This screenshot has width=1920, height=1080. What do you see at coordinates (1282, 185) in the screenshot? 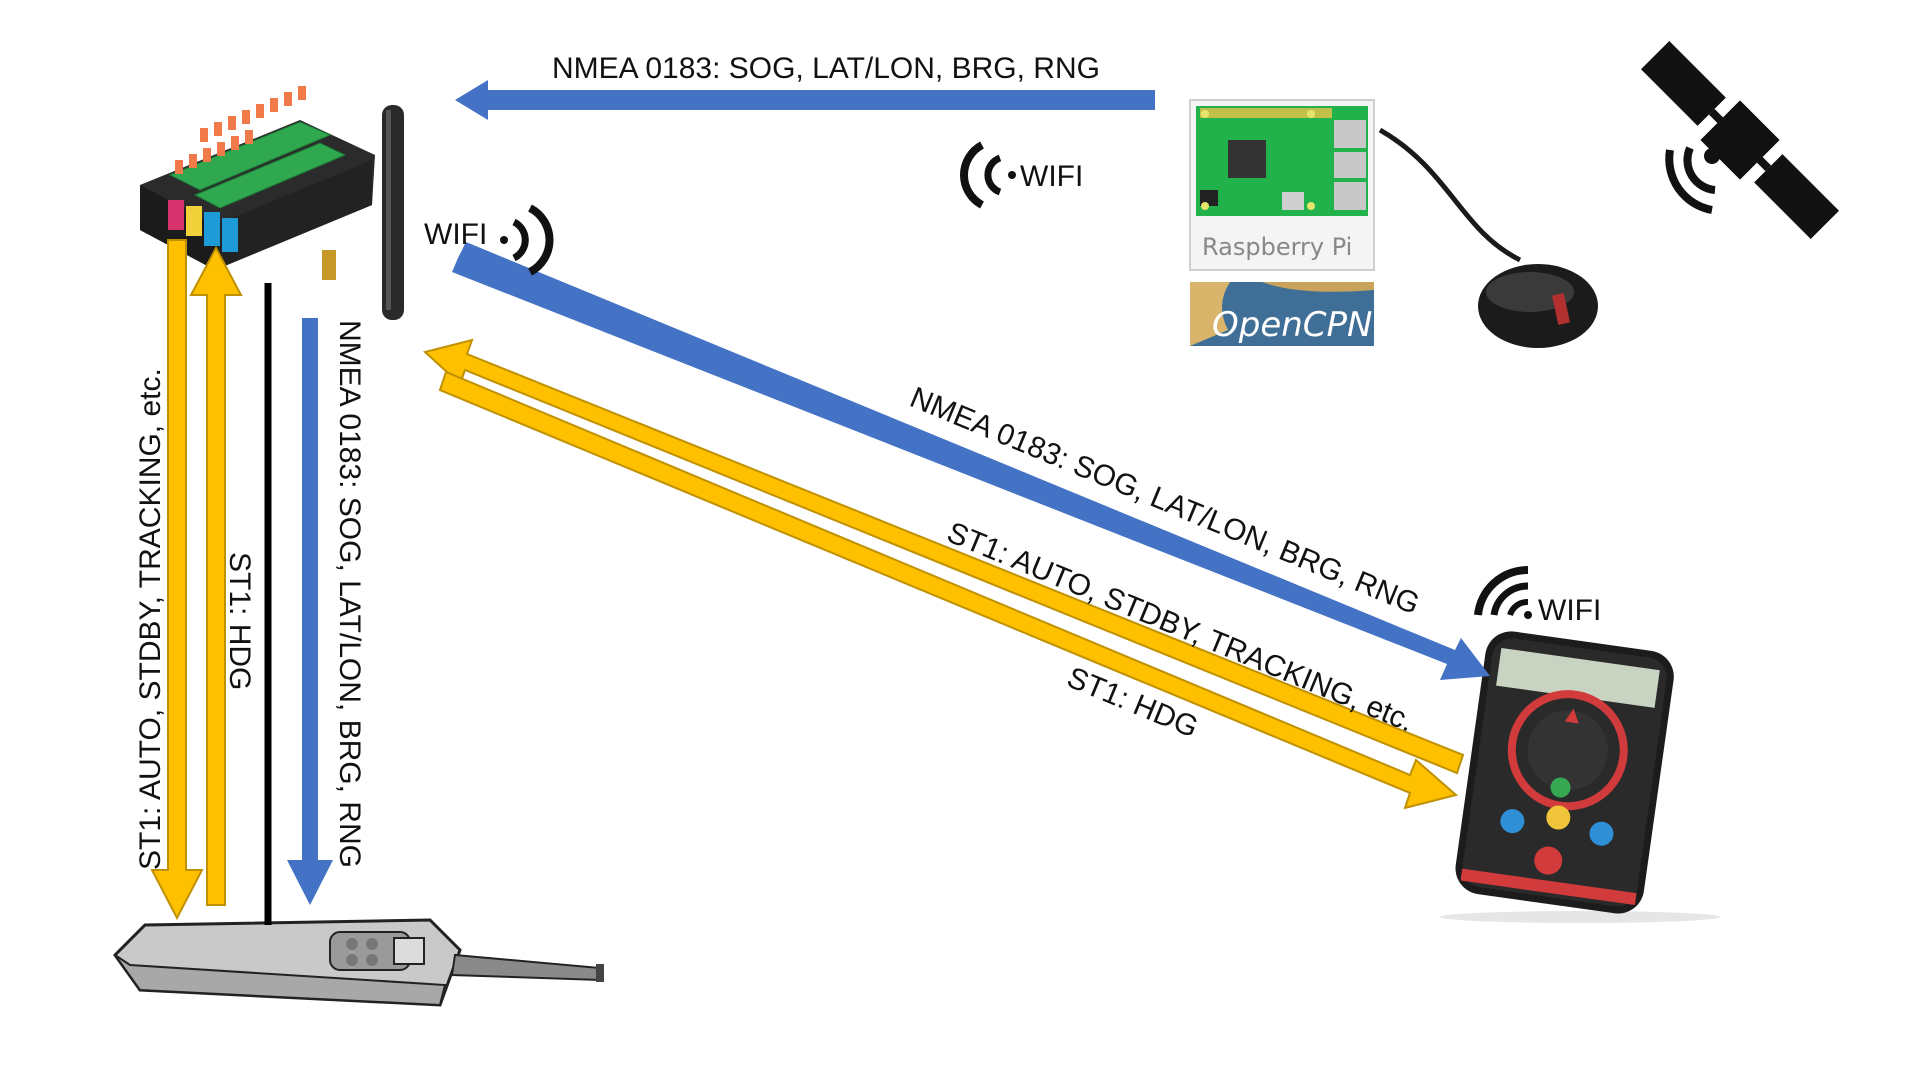
I see `raspberry-pi-board-icon: Raspberry Pi` at bounding box center [1282, 185].